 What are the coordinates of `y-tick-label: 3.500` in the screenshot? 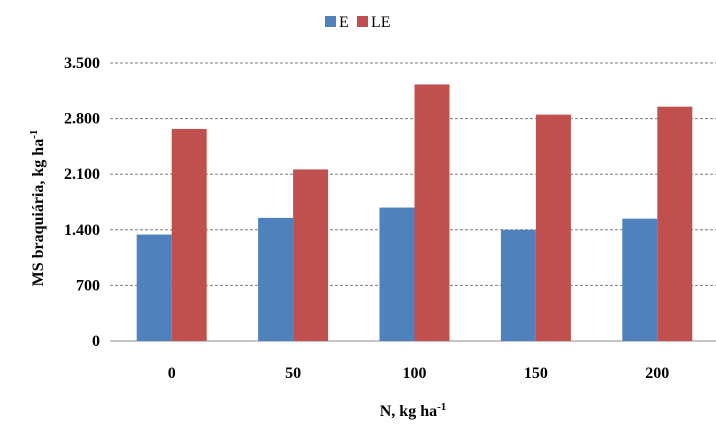 It's located at (82, 63).